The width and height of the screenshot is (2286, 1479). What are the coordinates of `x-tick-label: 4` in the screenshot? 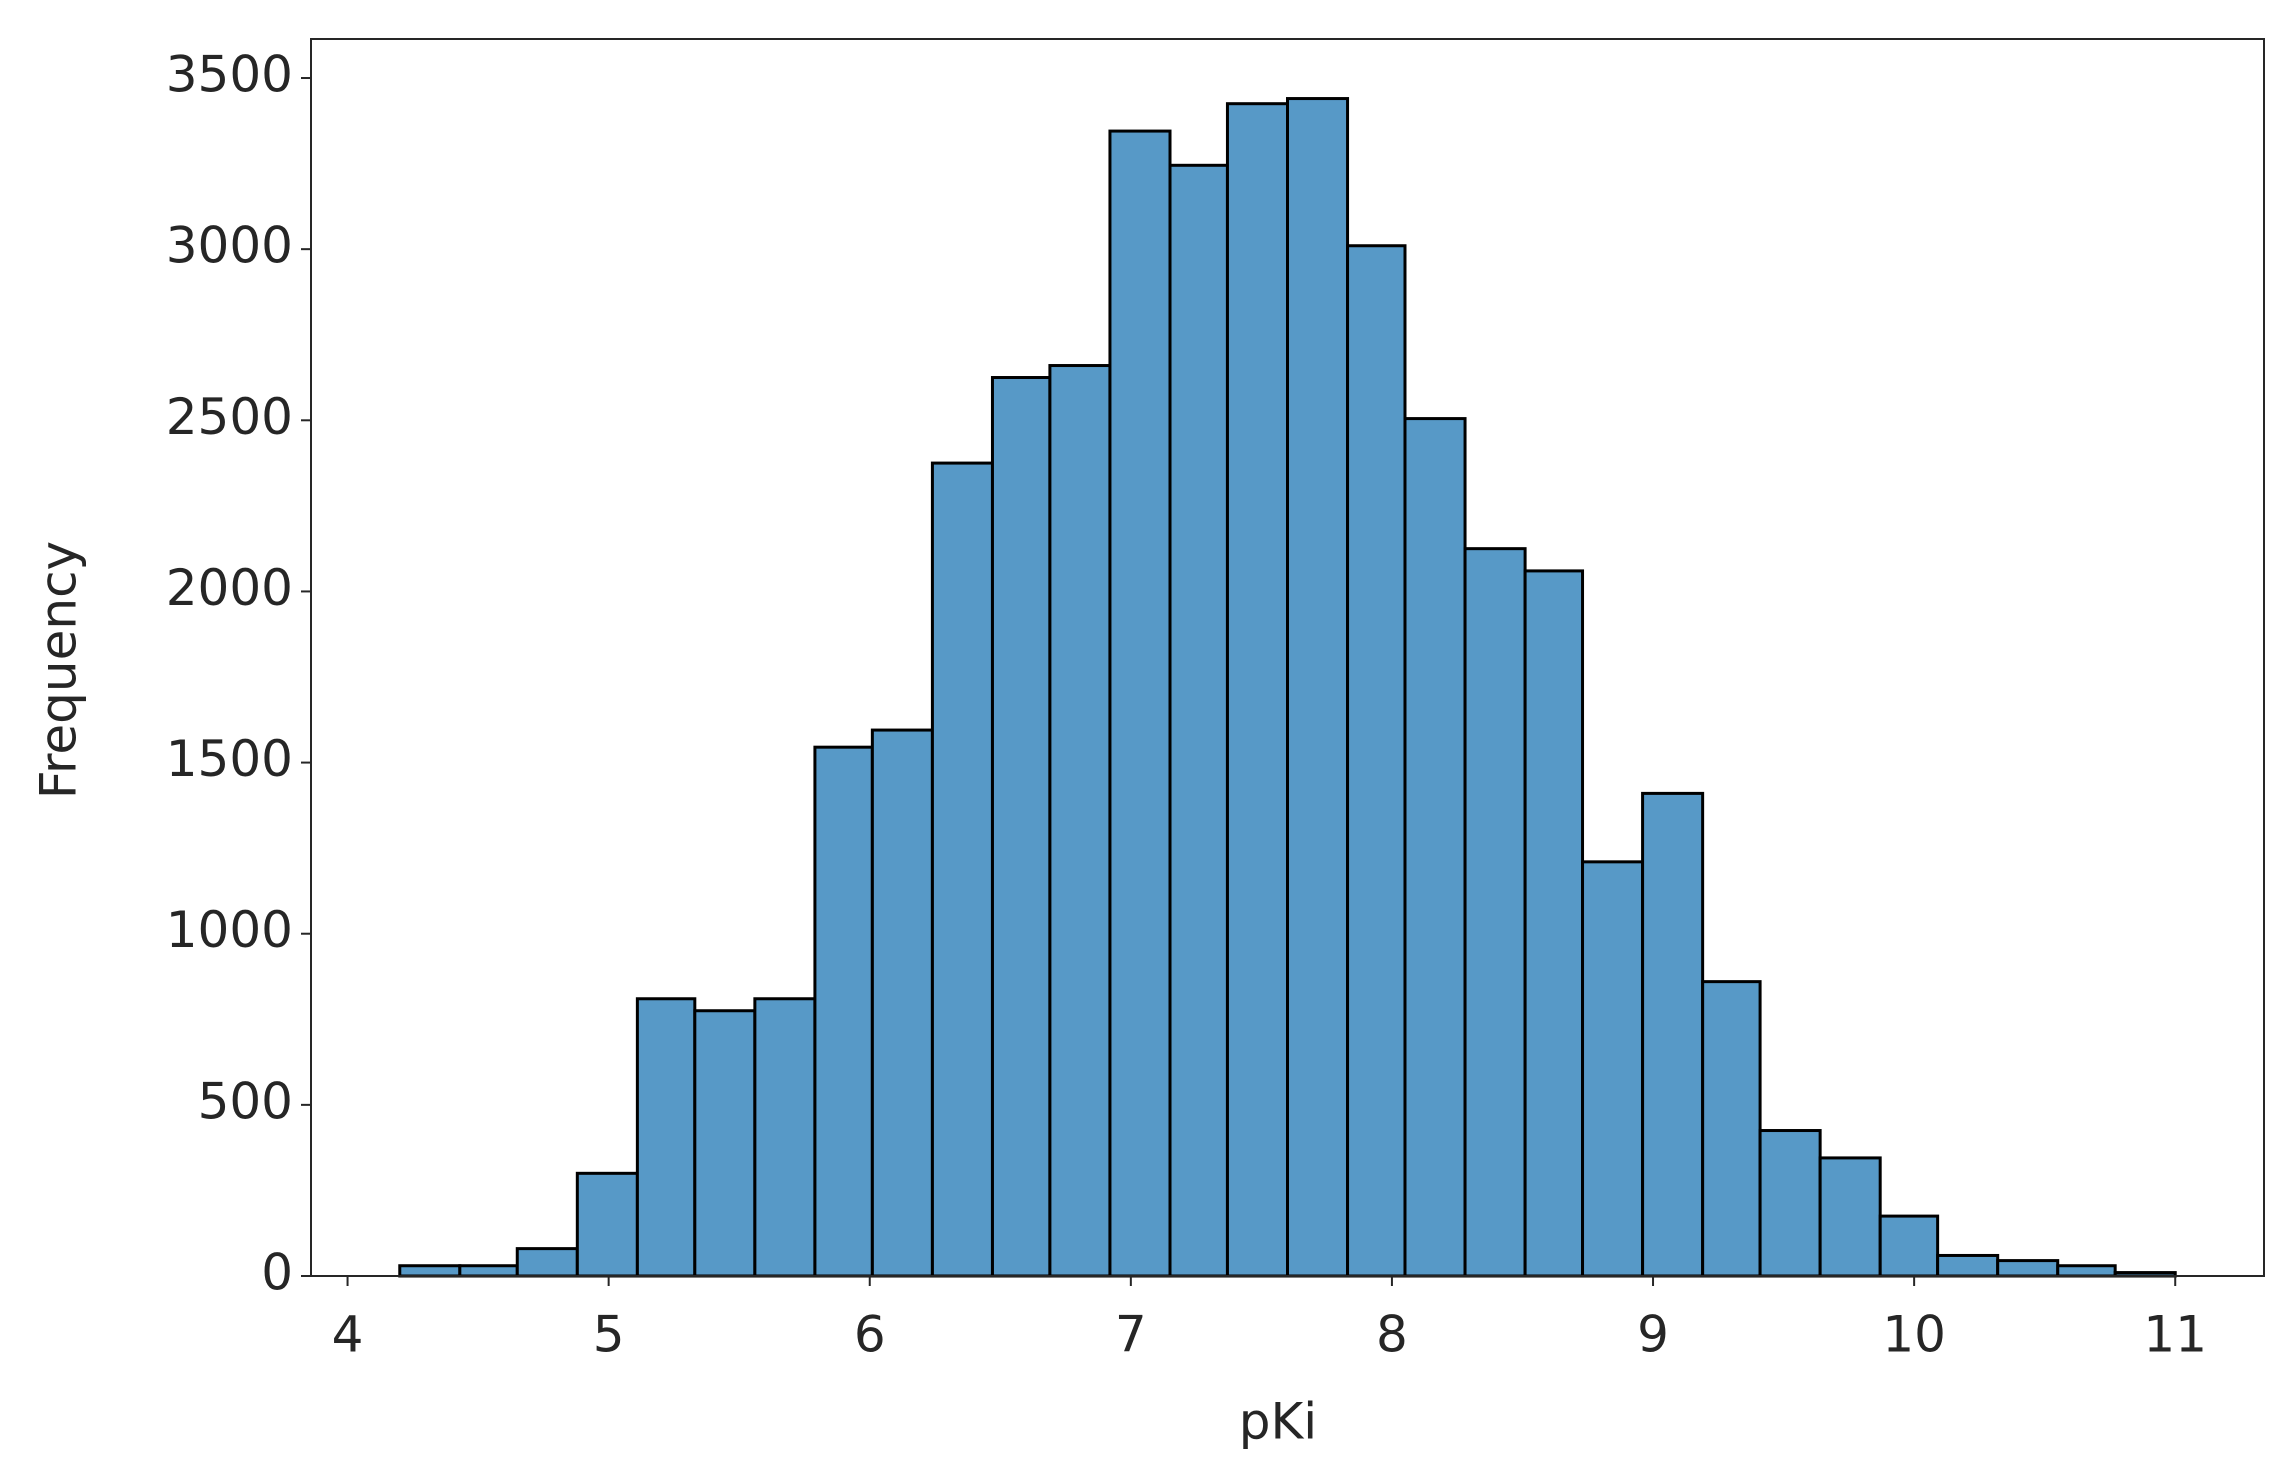 It's located at (348, 1335).